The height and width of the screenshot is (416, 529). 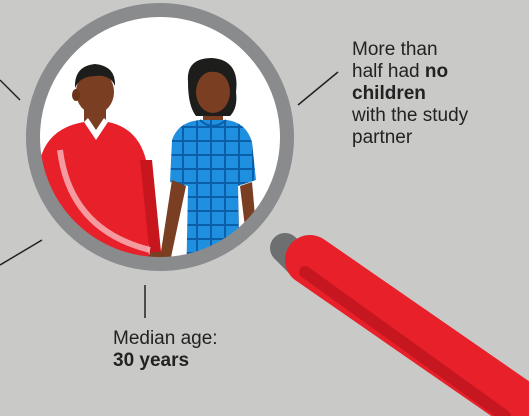 I want to click on callout-children-line1: More than, so click(x=395, y=49).